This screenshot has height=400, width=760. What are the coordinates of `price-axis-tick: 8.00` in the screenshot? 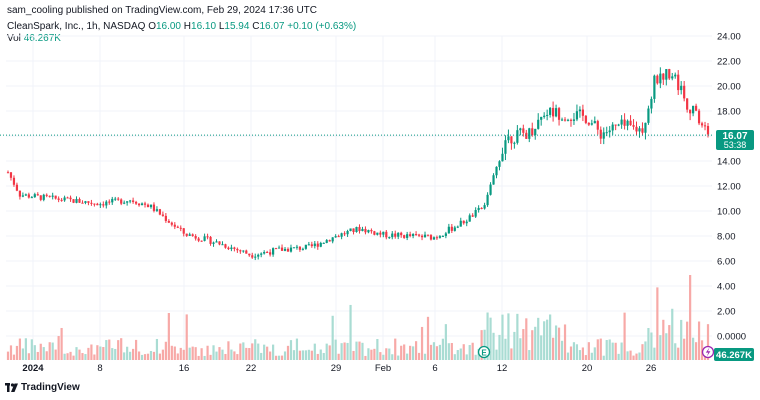 It's located at (726, 237).